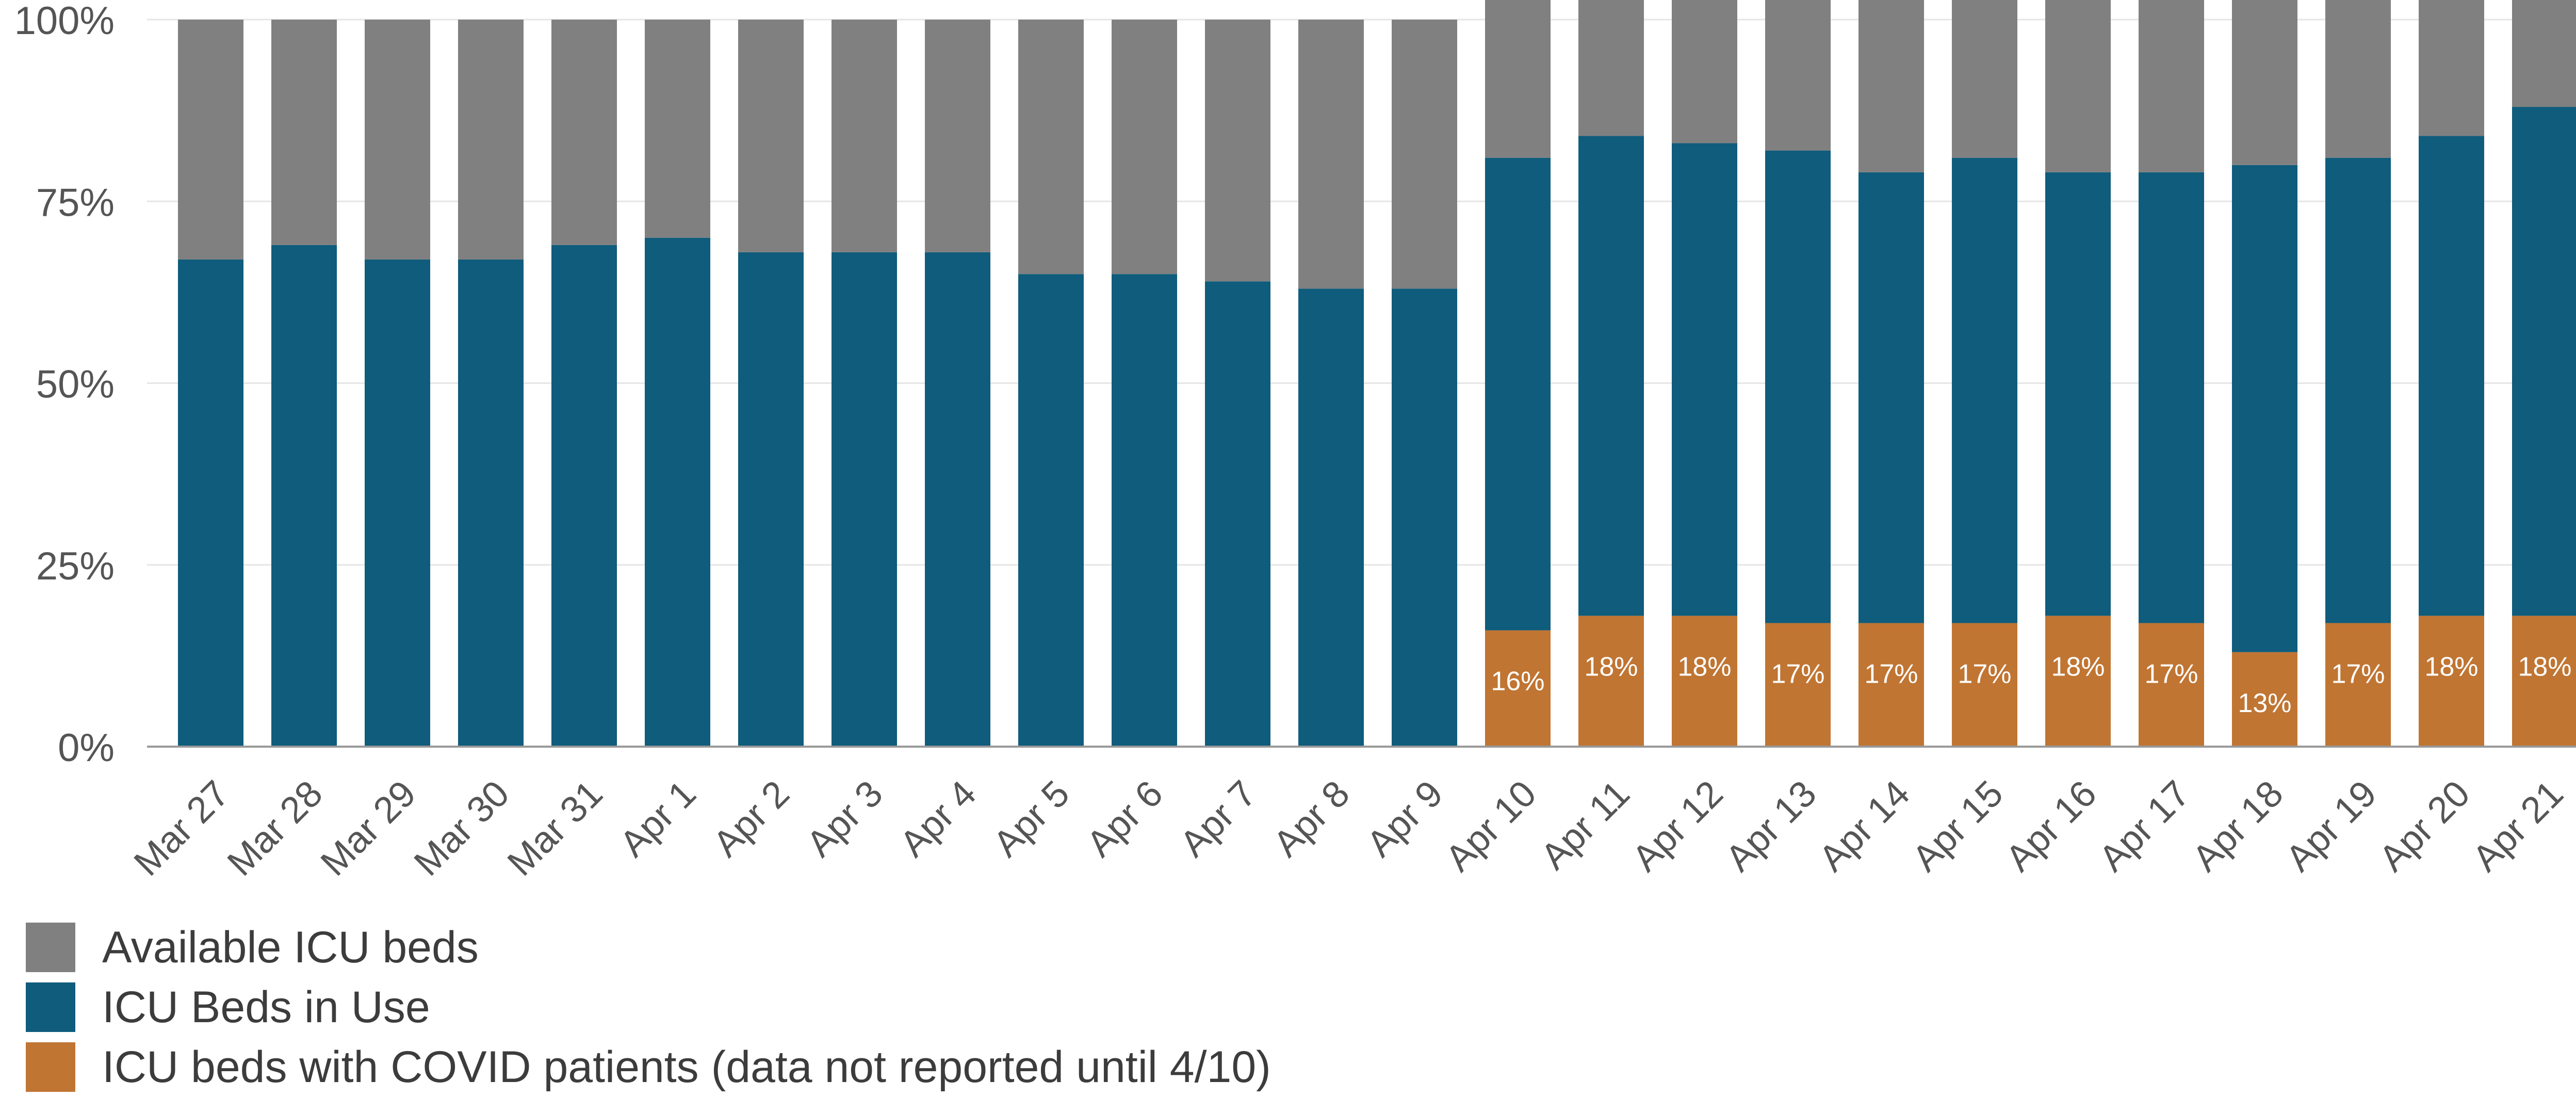 The height and width of the screenshot is (1097, 2576). What do you see at coordinates (75, 385) in the screenshot?
I see `y-tick-label: 50%` at bounding box center [75, 385].